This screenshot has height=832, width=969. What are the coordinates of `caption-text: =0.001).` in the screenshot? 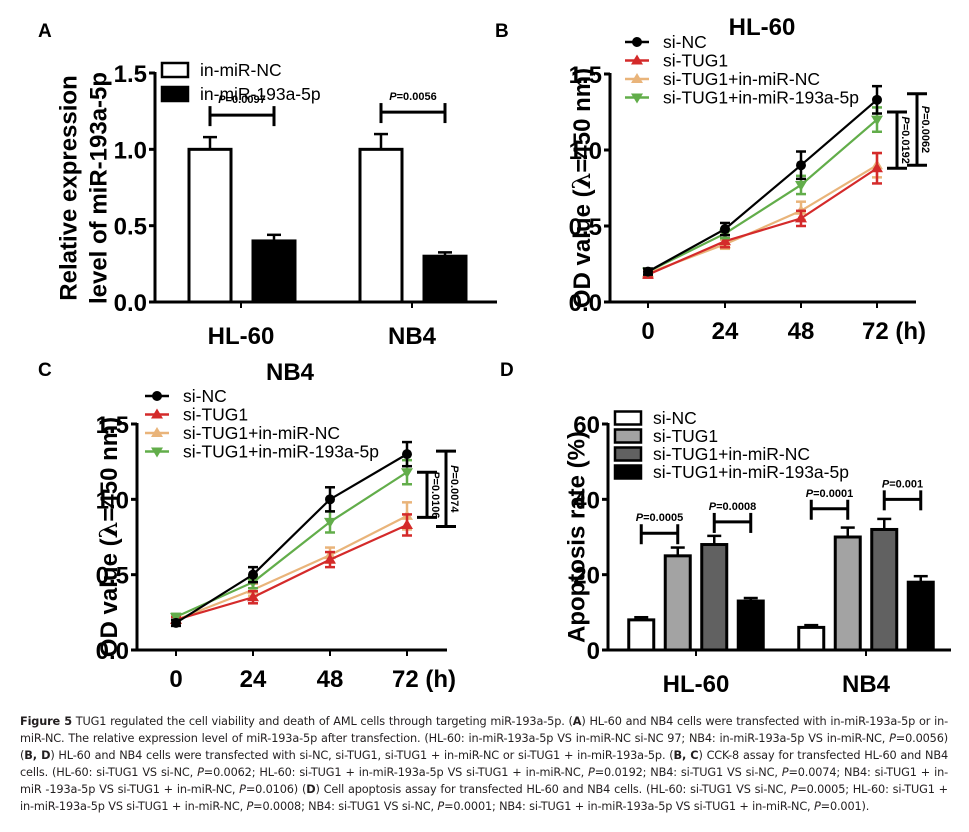 It's located at (845, 806).